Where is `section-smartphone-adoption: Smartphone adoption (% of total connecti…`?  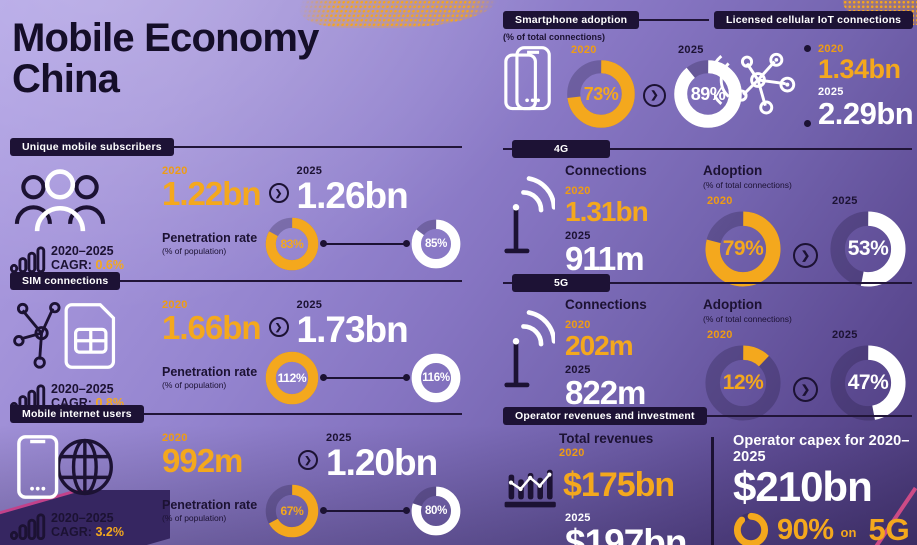
section-smartphone-adoption: Smartphone adoption (% of total connecti… is located at coordinates (622, 70).